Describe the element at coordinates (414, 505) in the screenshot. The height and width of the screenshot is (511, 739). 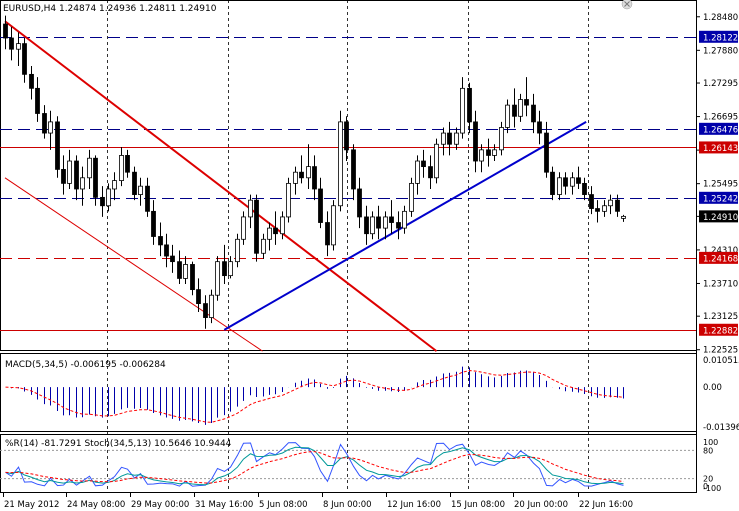
I see `time-tick-label: 12 Jun 16:00` at that location.